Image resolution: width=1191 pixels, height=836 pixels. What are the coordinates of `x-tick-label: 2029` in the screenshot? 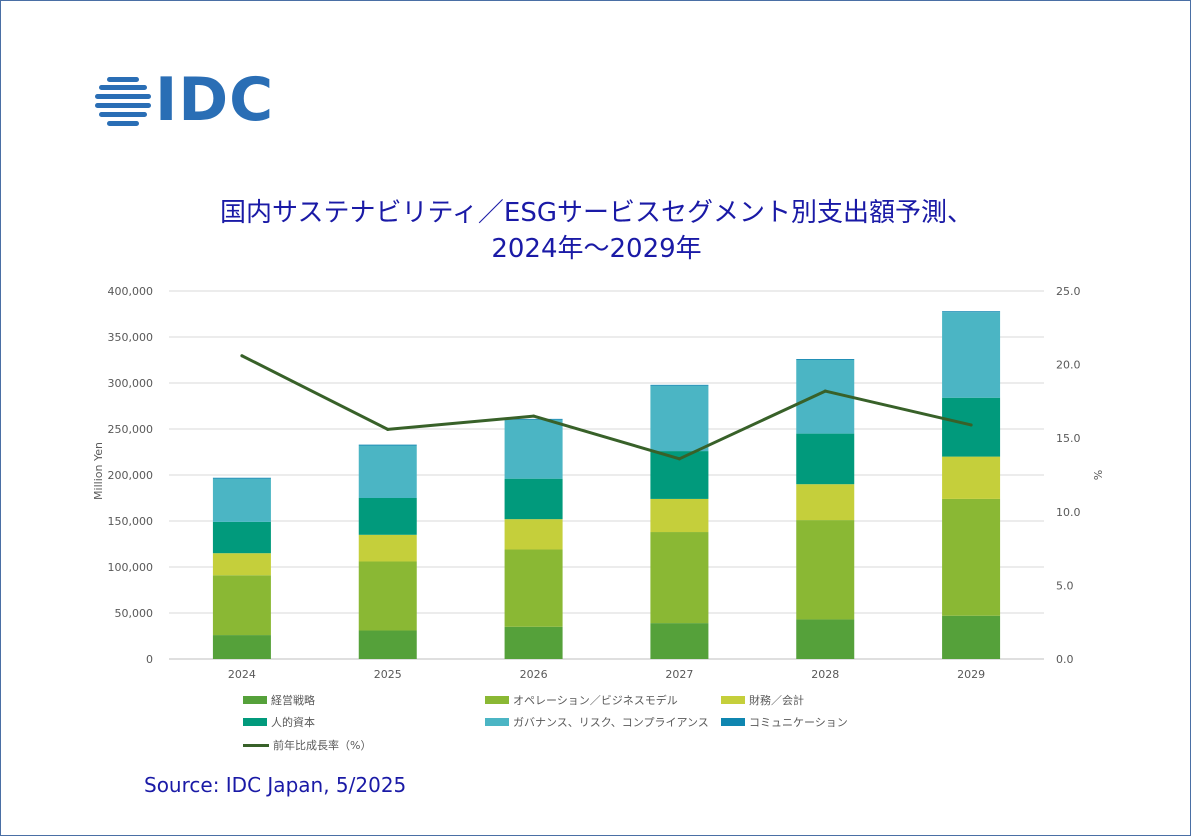 It's located at (971, 674).